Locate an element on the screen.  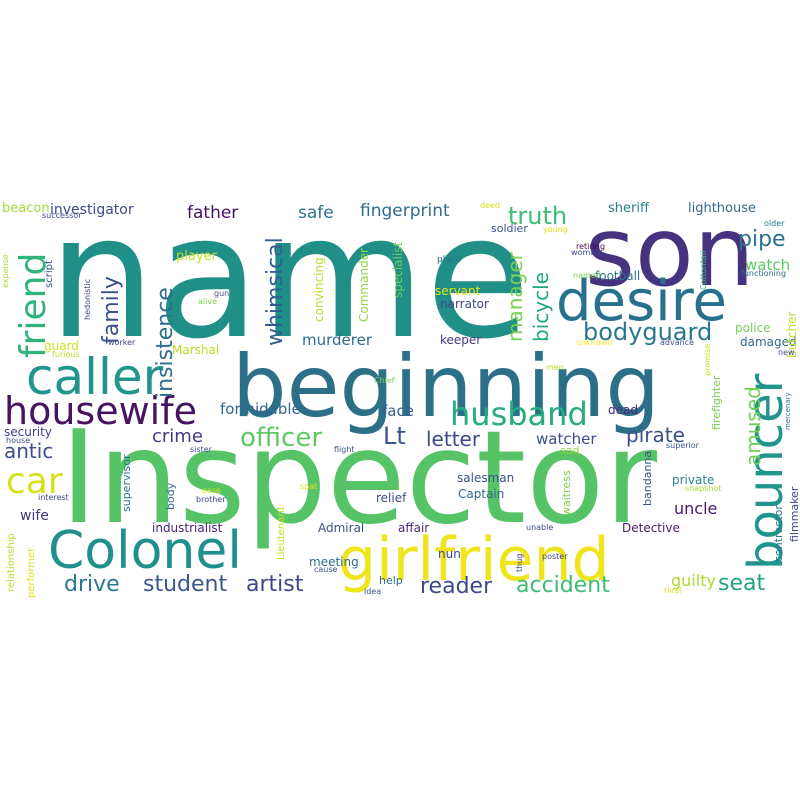
word-filmmaker: filmmaker is located at coordinates (794, 514).